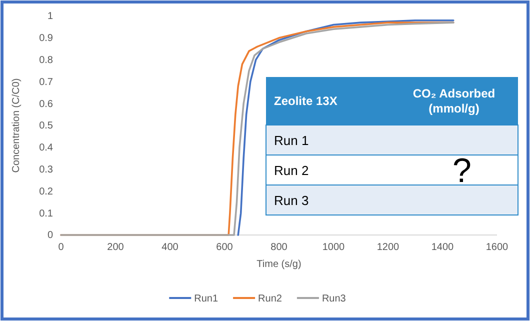 Image resolution: width=530 pixels, height=321 pixels. I want to click on y-tick-label: 0.5, so click(46, 126).